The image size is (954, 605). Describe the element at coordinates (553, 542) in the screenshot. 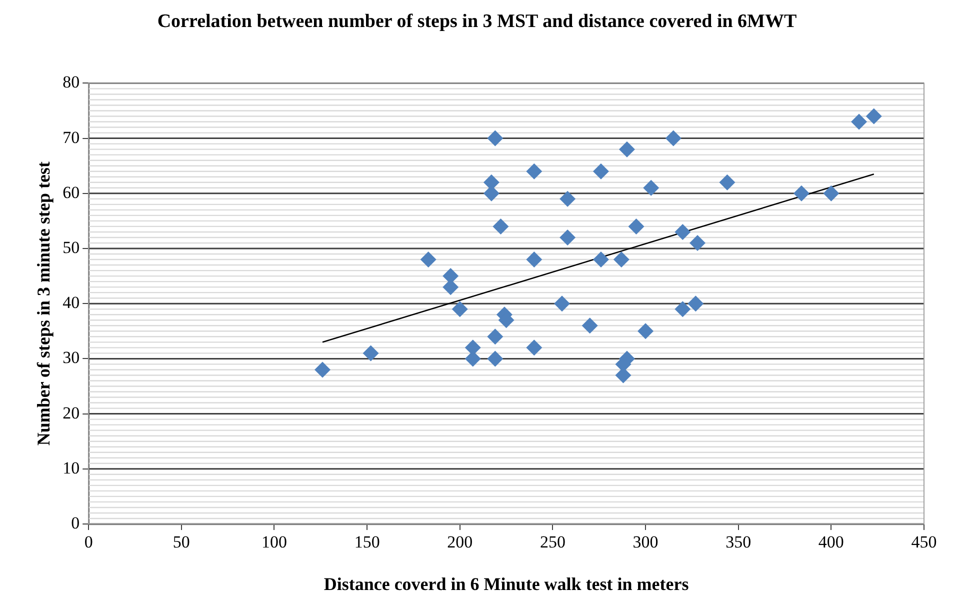

I see `x-tick-label: 250` at that location.